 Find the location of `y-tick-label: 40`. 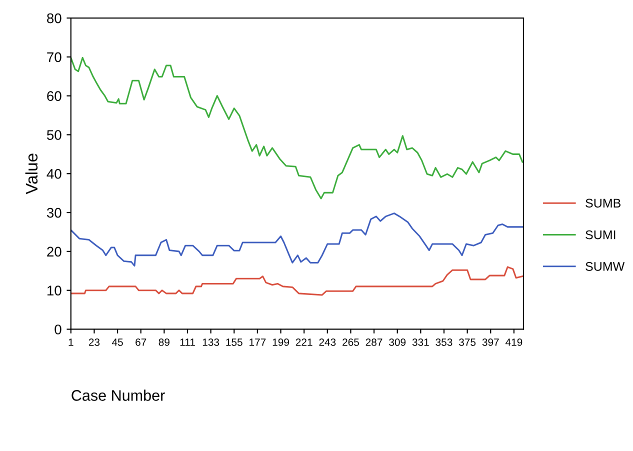

y-tick-label: 40 is located at coordinates (54, 173).